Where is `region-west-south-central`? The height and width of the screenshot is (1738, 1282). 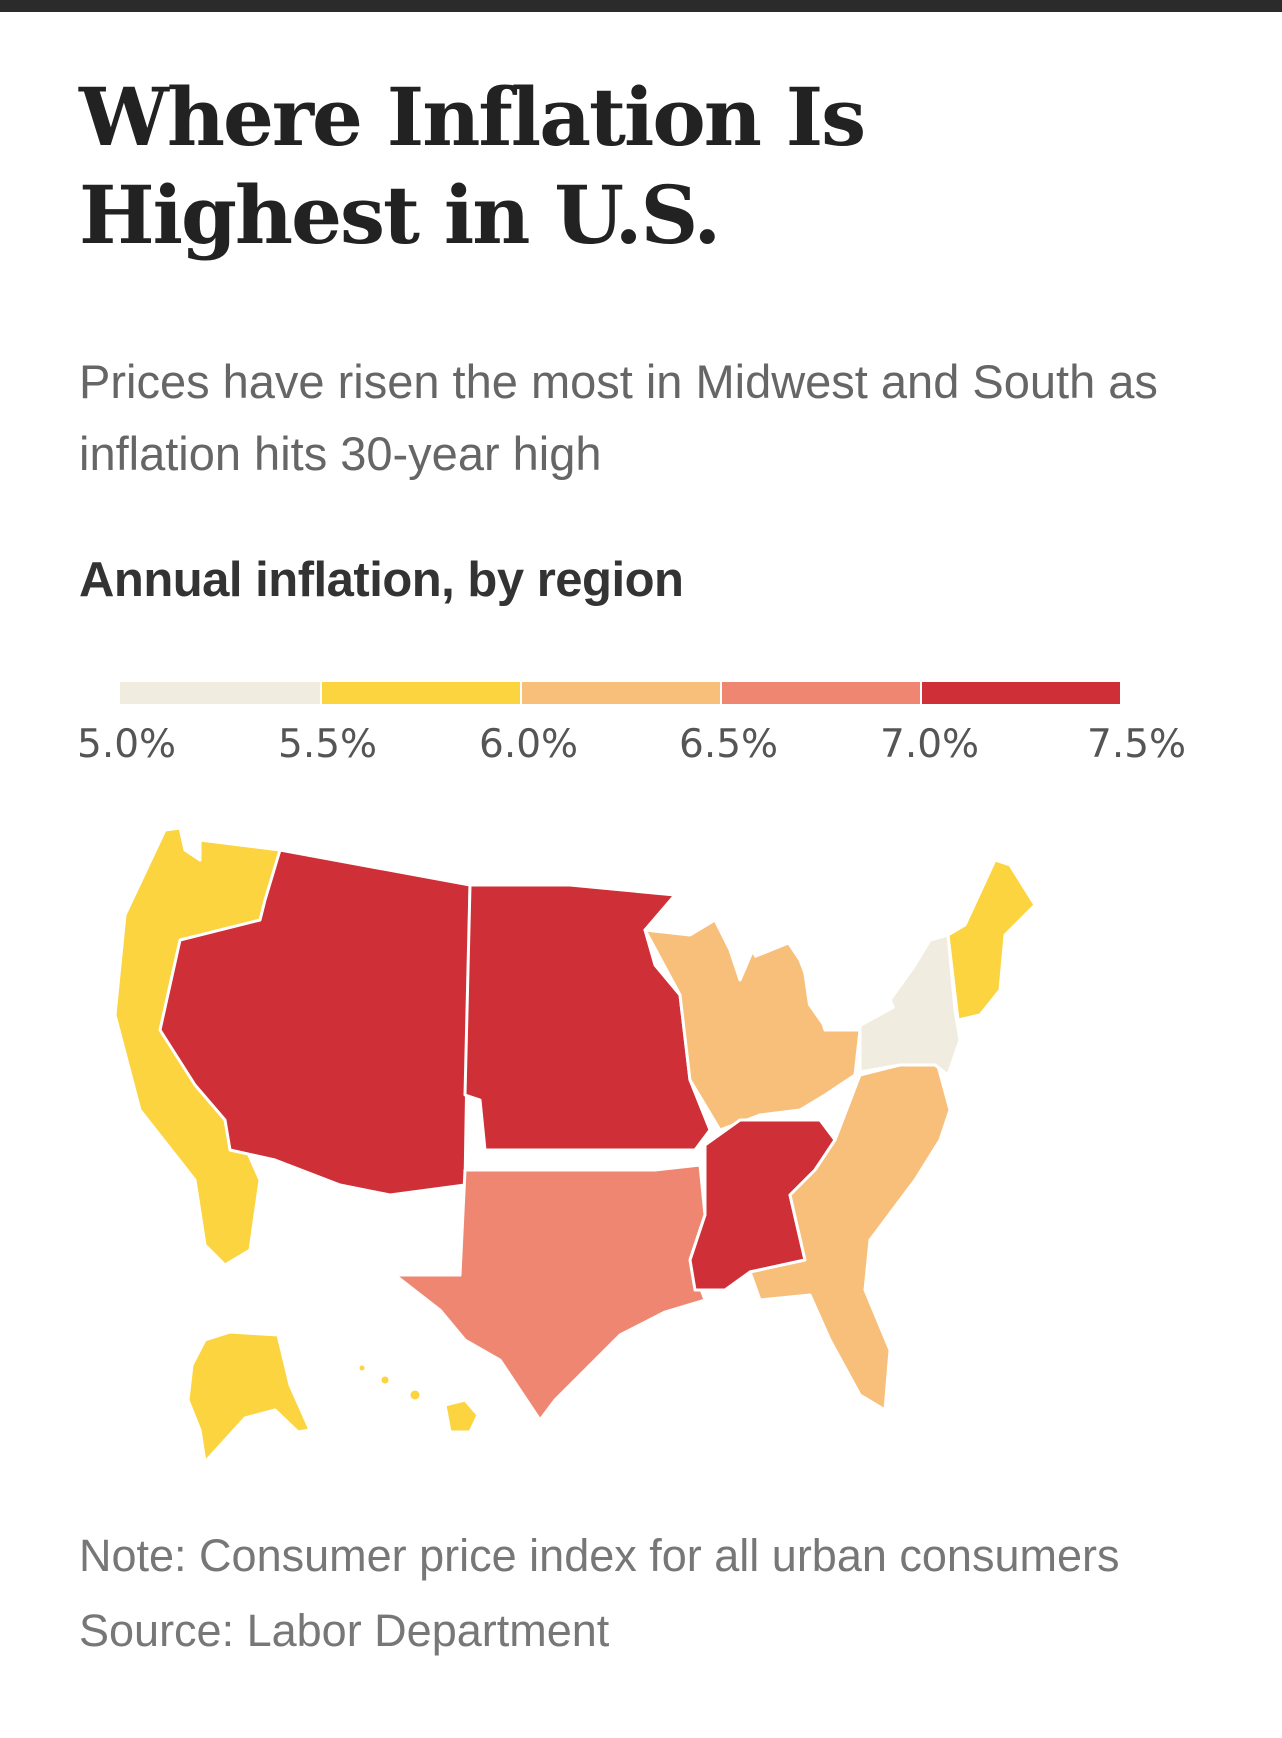 region-west-south-central is located at coordinates (550, 1292).